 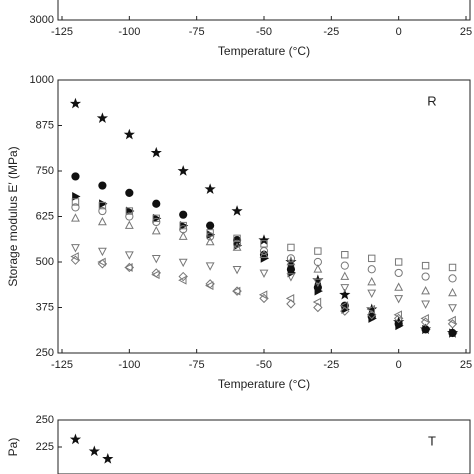 What do you see at coordinates (13, 216) in the screenshot?
I see `y-axis-label: Storage modulus E′ (MPa)` at bounding box center [13, 216].